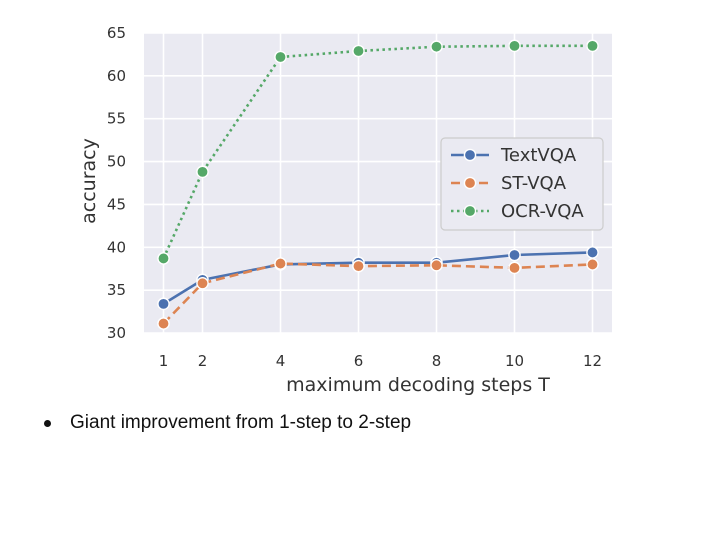  I want to click on x-tick-label: 2, so click(203, 361).